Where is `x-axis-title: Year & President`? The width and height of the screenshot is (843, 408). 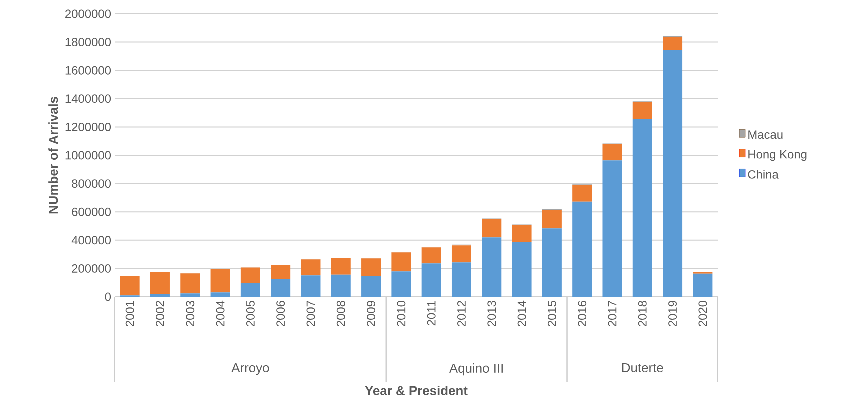
x-axis-title: Year & President is located at coordinates (416, 391).